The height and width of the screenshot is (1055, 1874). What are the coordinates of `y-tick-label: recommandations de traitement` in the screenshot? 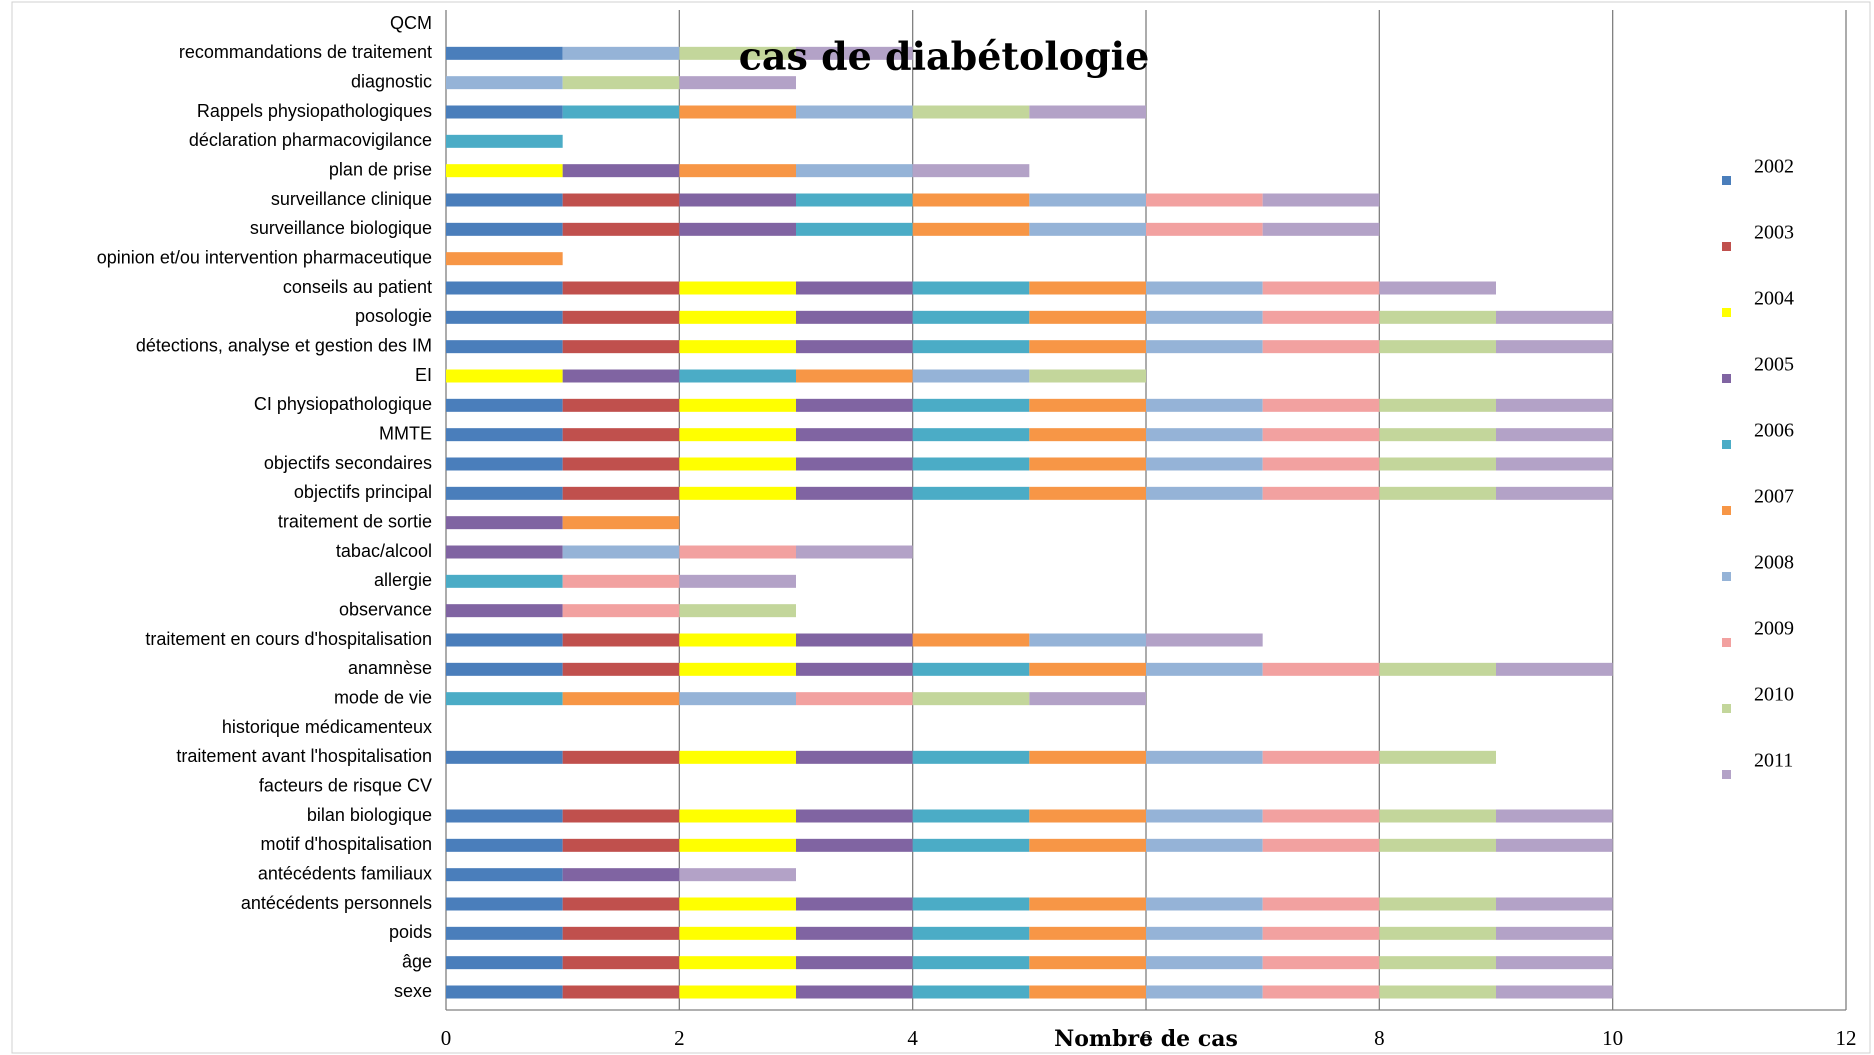 It's located at (305, 52).